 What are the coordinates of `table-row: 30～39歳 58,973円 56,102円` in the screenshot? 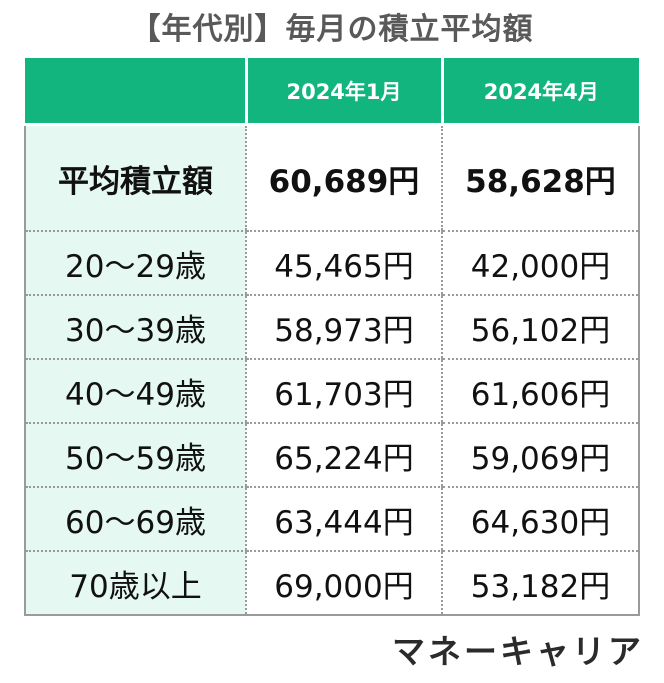 It's located at (332, 327).